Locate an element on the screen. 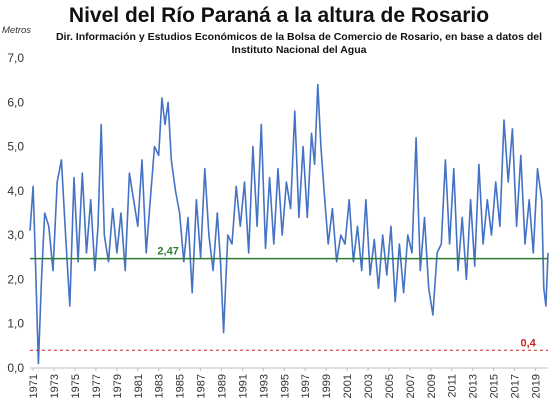  x-tick-label: 1989 is located at coordinates (223, 386).